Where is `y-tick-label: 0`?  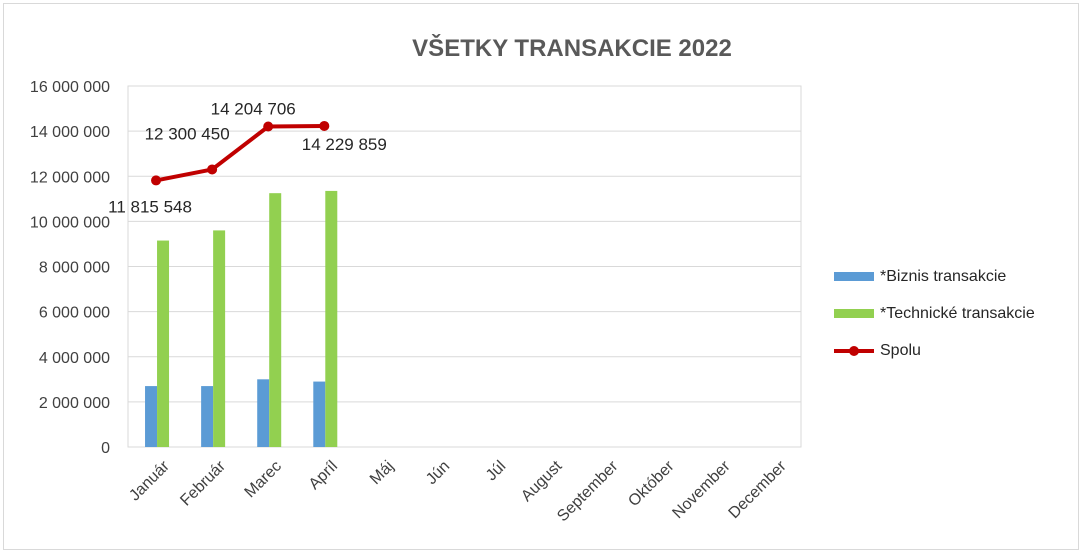
y-tick-label: 0 is located at coordinates (105, 448).